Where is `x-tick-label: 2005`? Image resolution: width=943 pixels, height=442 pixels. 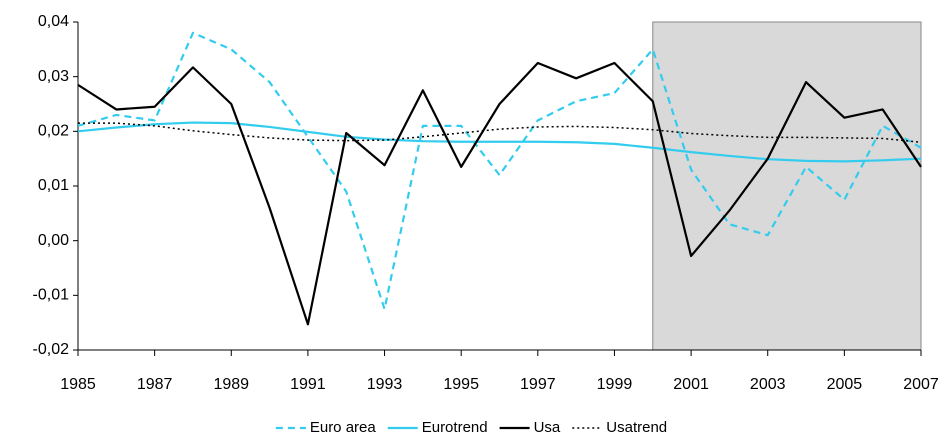
x-tick-label: 2005 is located at coordinates (845, 384).